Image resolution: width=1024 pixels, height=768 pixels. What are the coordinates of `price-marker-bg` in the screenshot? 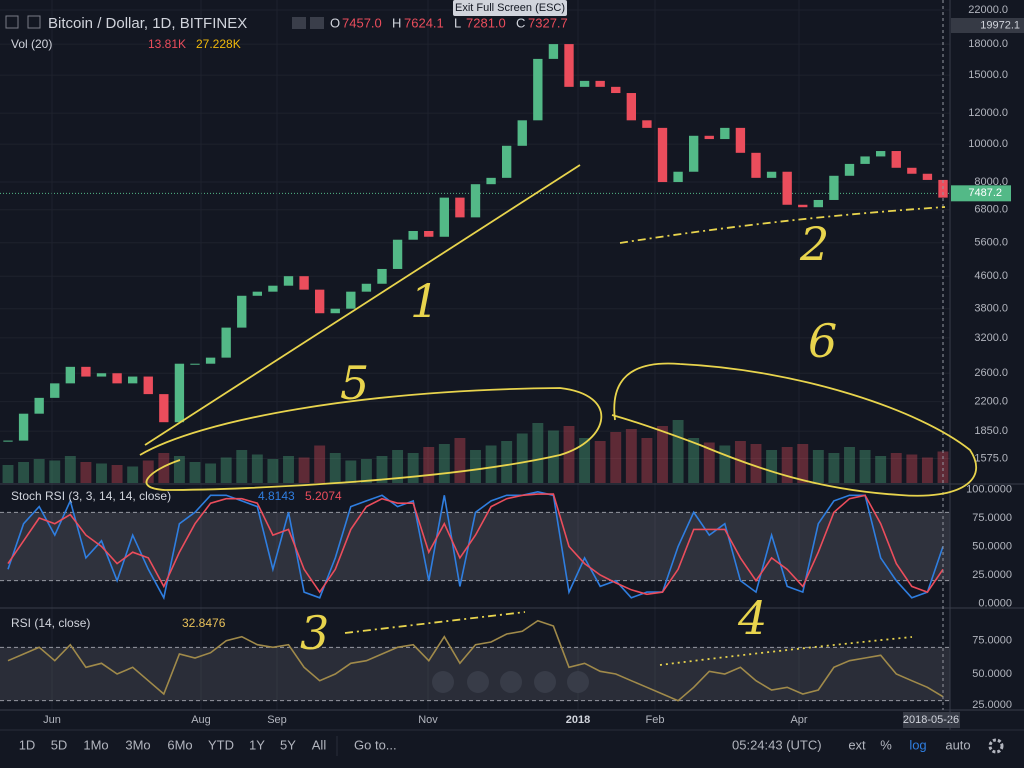 It's located at (987, 25).